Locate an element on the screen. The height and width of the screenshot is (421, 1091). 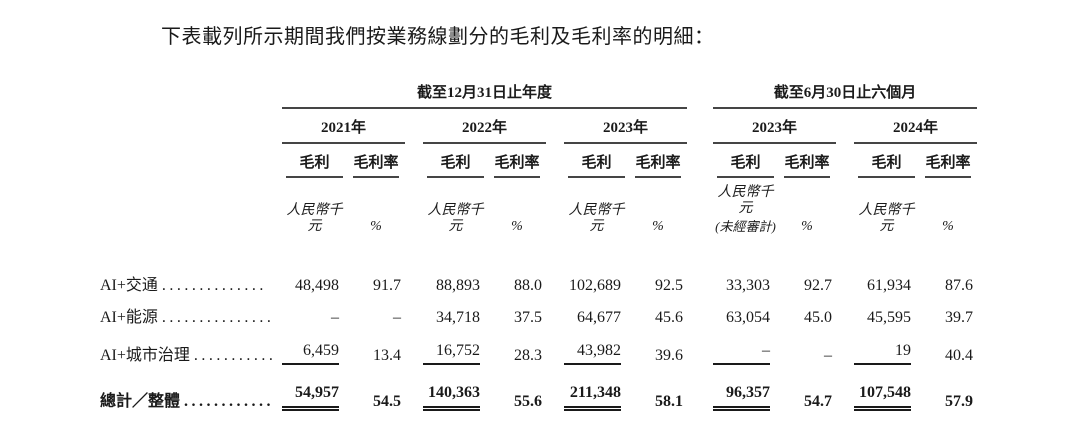
value-cell: 45.0 is located at coordinates (818, 318).